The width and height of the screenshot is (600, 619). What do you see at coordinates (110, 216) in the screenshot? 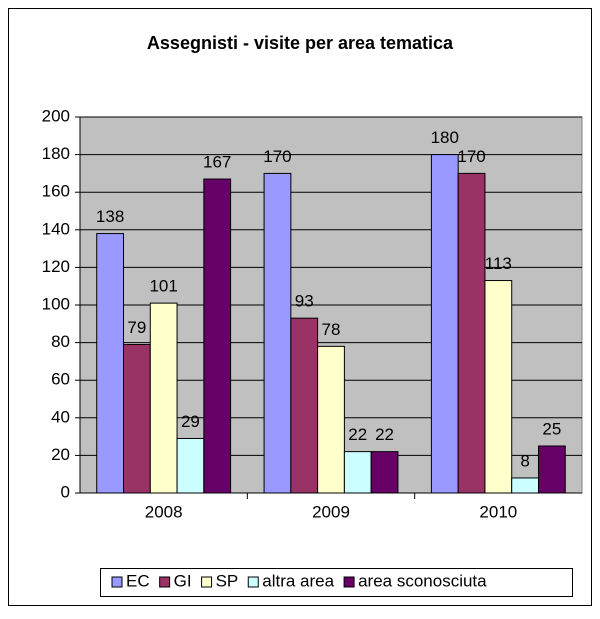
I see `data-label: 138` at bounding box center [110, 216].